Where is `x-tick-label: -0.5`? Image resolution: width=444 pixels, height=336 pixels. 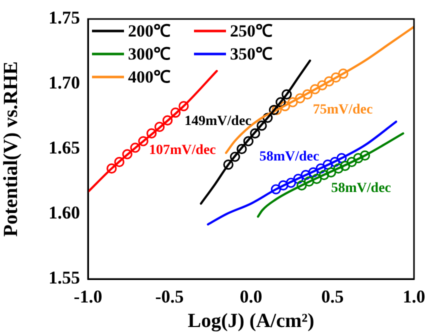 x-tick-label: -0.5 is located at coordinates (169, 296).